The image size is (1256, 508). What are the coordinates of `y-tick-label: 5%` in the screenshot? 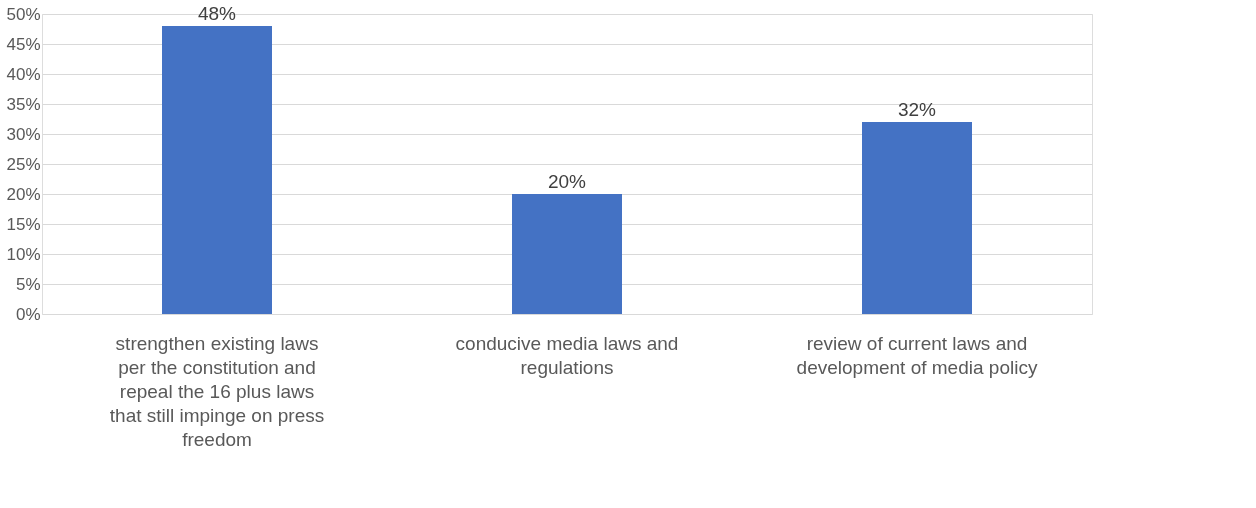 It's located at (28, 284).